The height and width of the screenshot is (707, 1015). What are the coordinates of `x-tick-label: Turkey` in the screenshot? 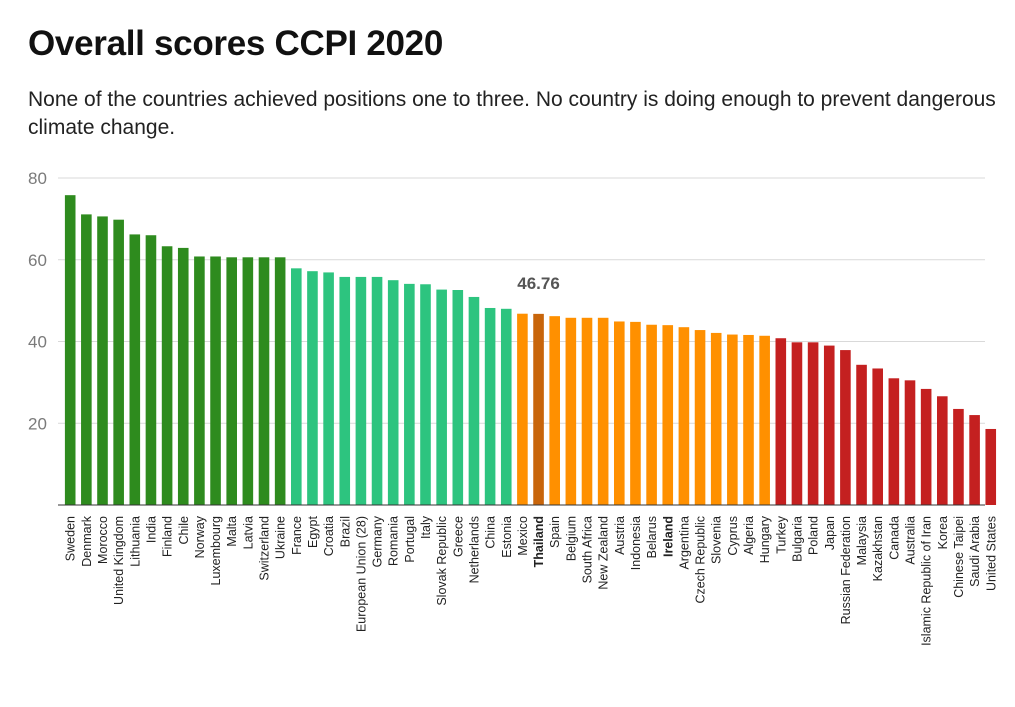 It's located at (781, 534).